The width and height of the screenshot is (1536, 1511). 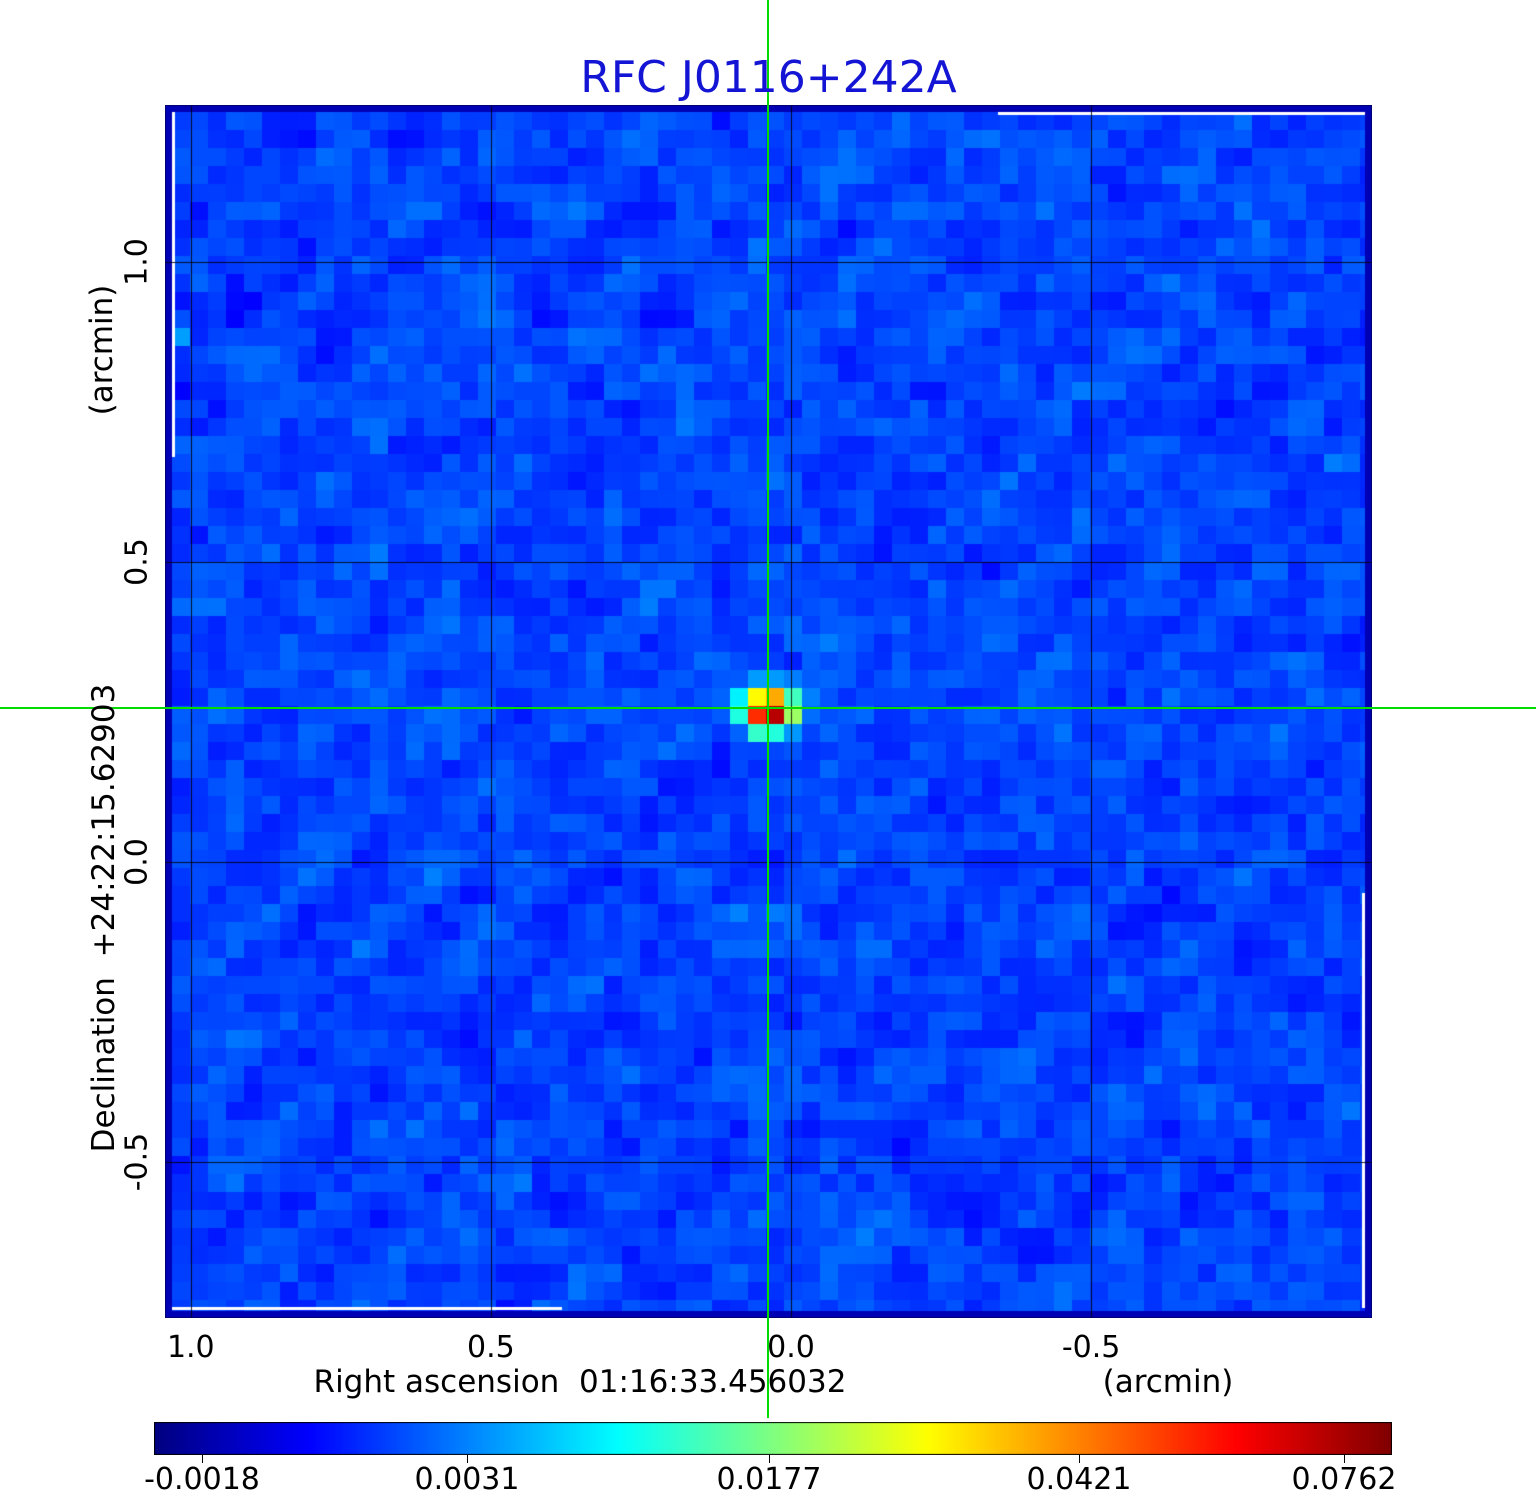 I want to click on y-tick-label: 0.0, so click(x=137, y=862).